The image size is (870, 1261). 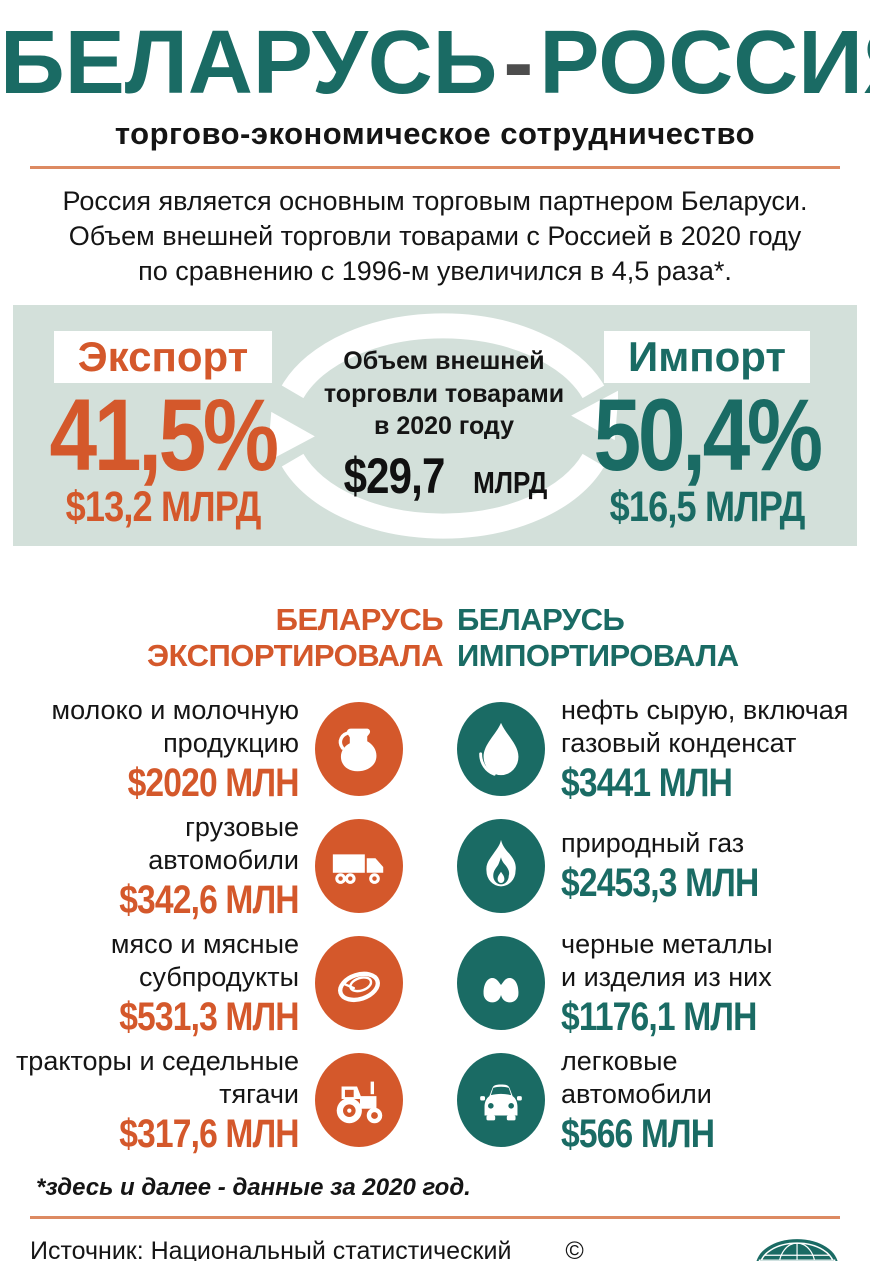 What do you see at coordinates (249, 63) in the screenshot?
I see `title-left: БЕЛАРУСЬ` at bounding box center [249, 63].